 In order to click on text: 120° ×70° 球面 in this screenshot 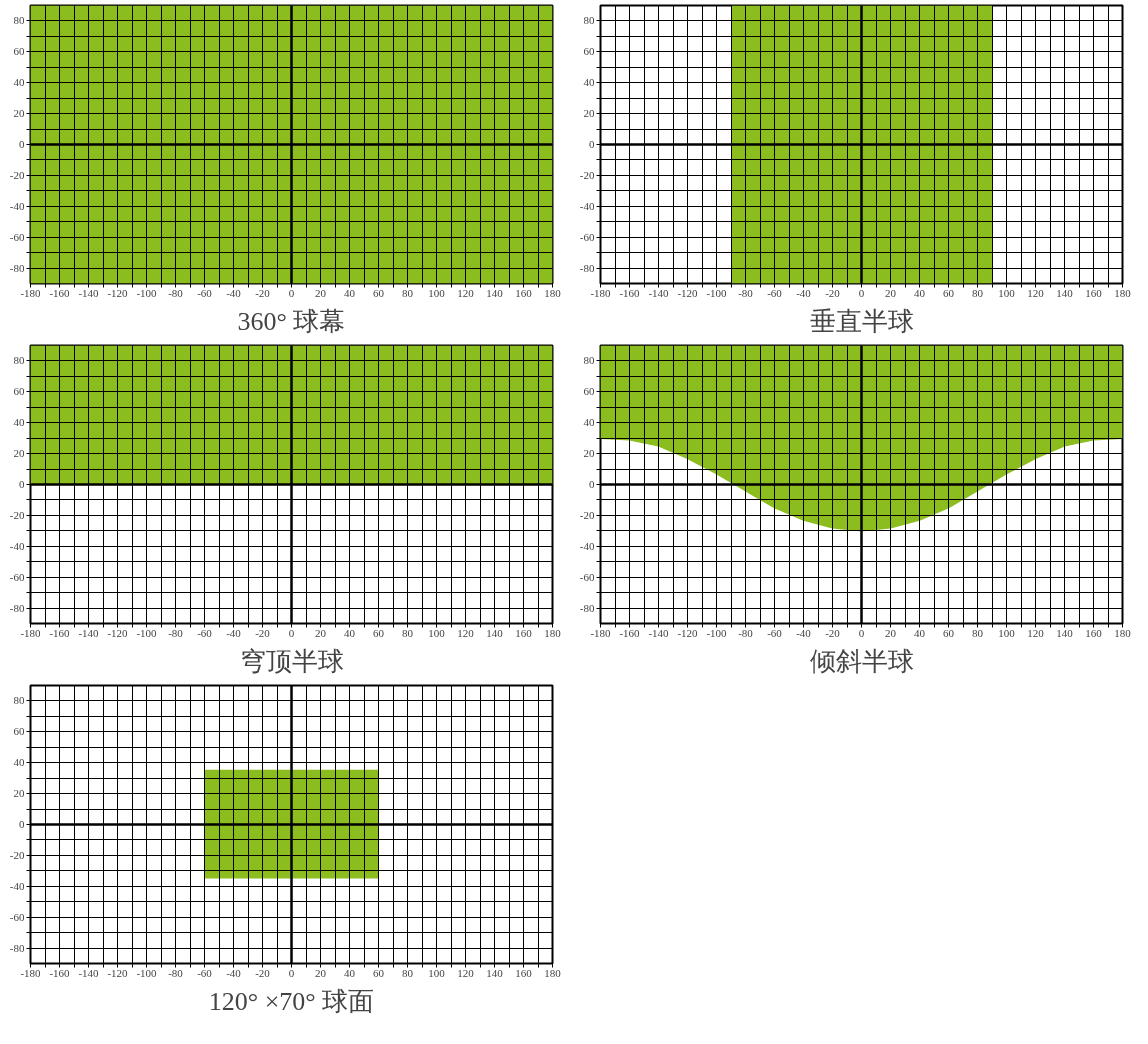, I will do `click(291, 1001)`.